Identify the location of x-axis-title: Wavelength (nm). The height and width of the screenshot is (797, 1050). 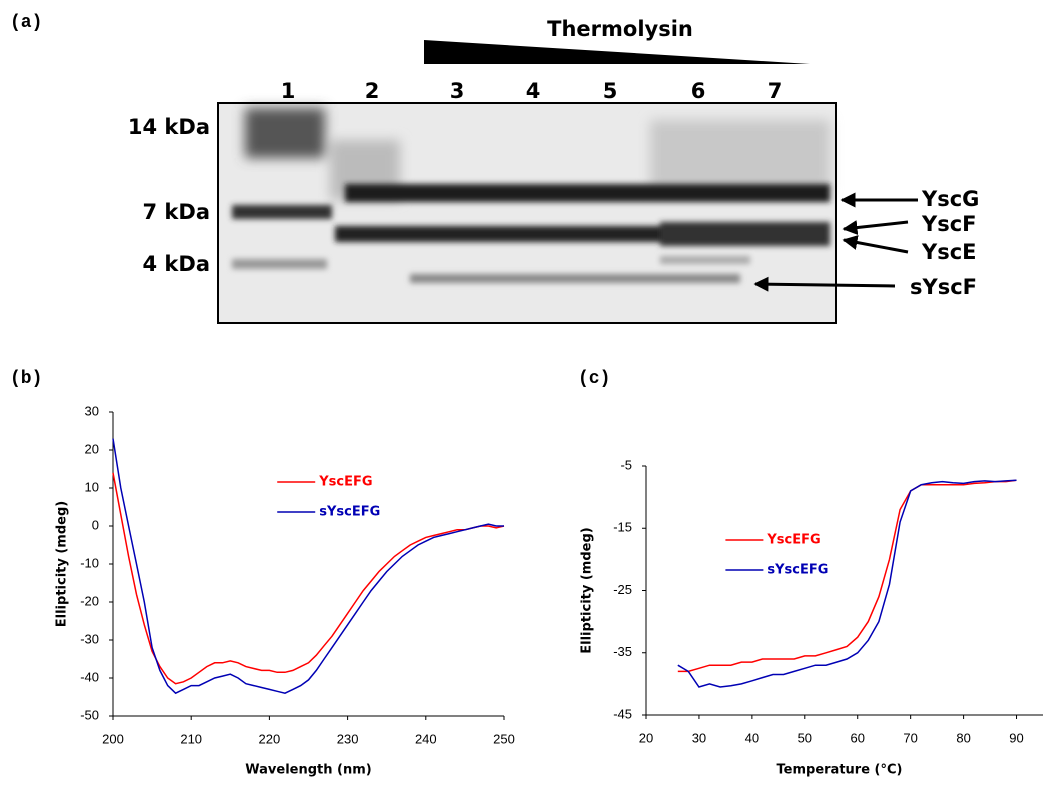
(308, 770).